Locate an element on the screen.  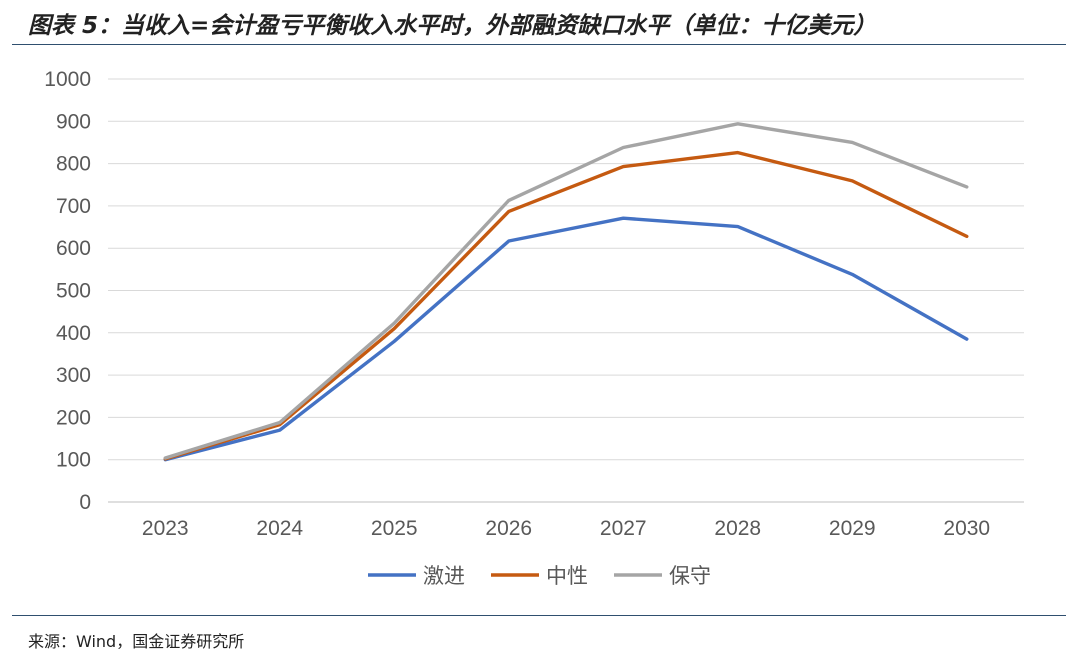
y-tick-label: 200 is located at coordinates (73, 417).